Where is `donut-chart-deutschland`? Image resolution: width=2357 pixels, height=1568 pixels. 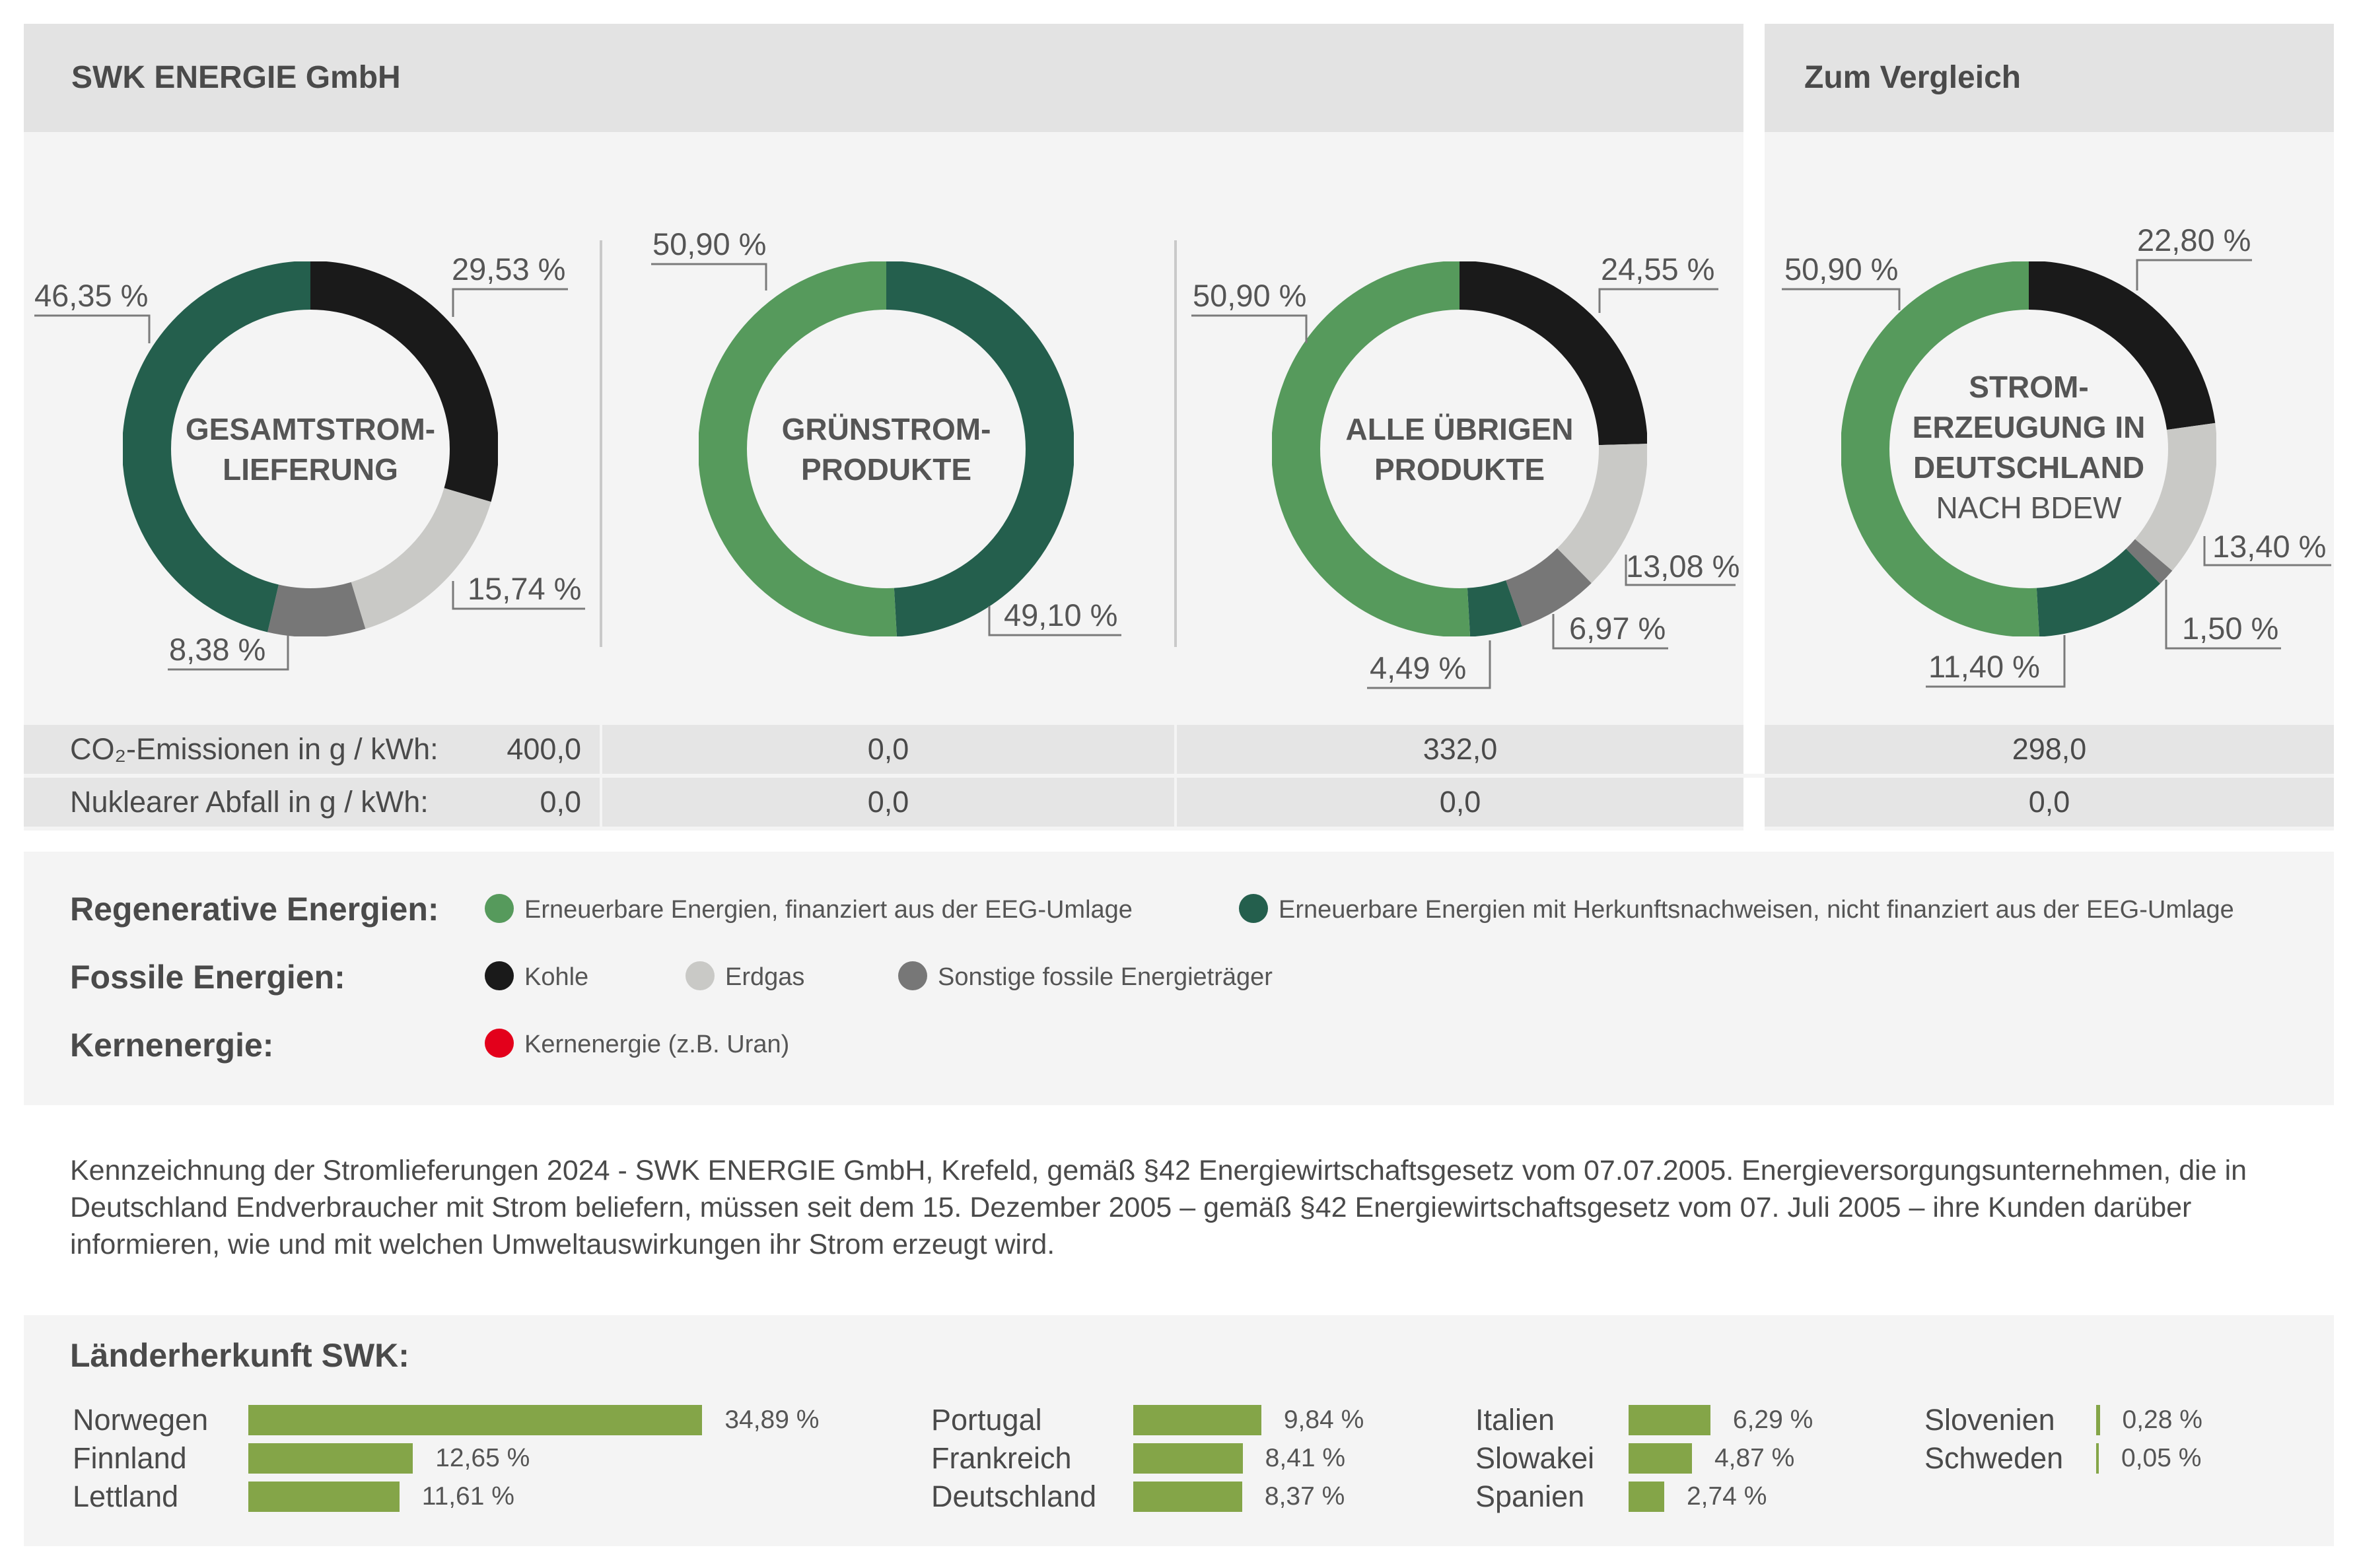 donut-chart-deutschland is located at coordinates (2028, 448).